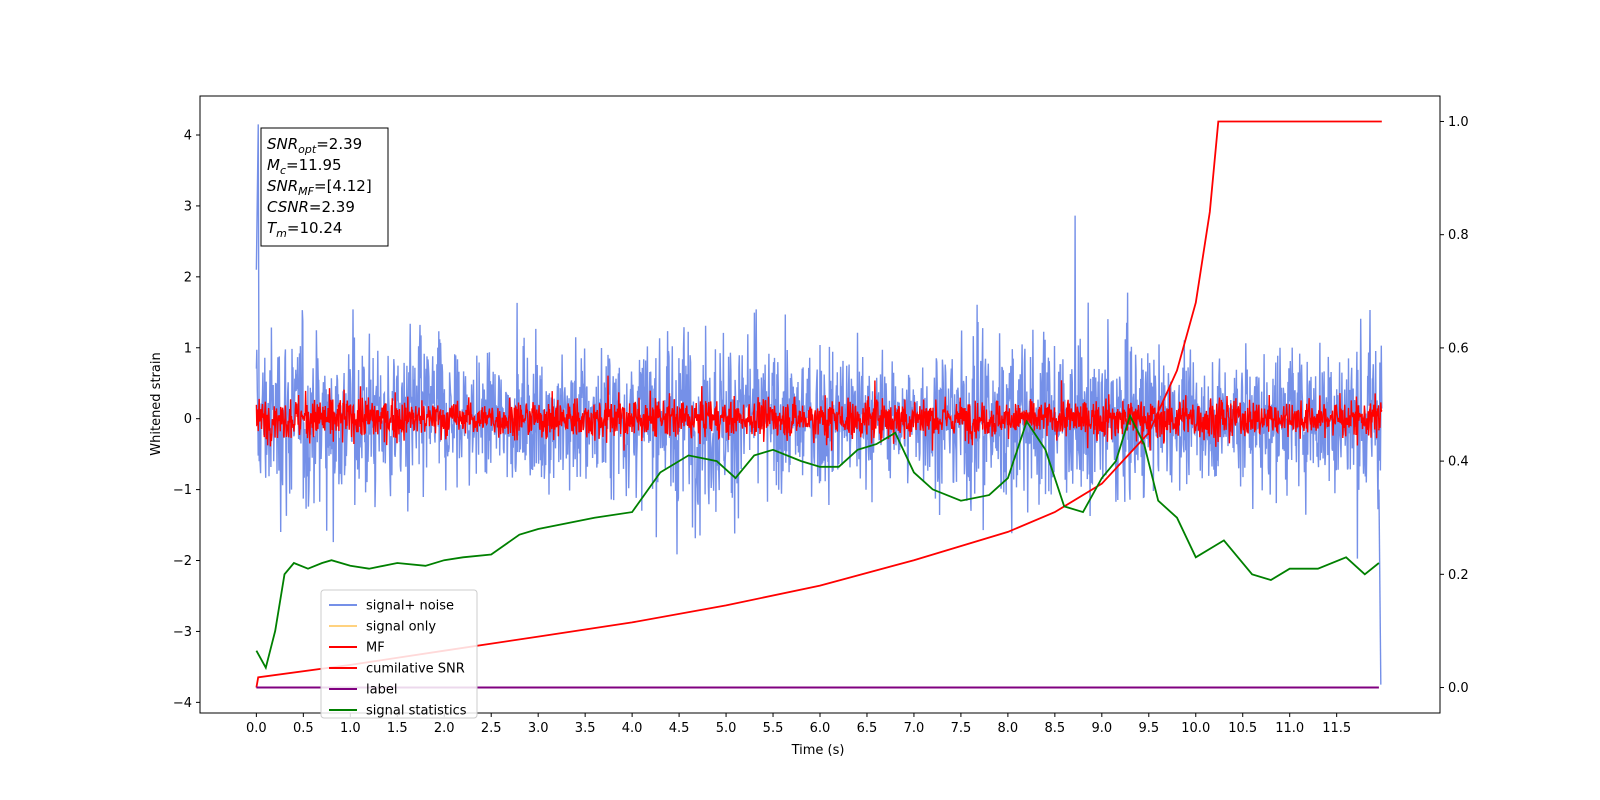 This screenshot has height=800, width=1600. Describe the element at coordinates (1148, 728) in the screenshot. I see `x-tick-label: 9.5` at that location.